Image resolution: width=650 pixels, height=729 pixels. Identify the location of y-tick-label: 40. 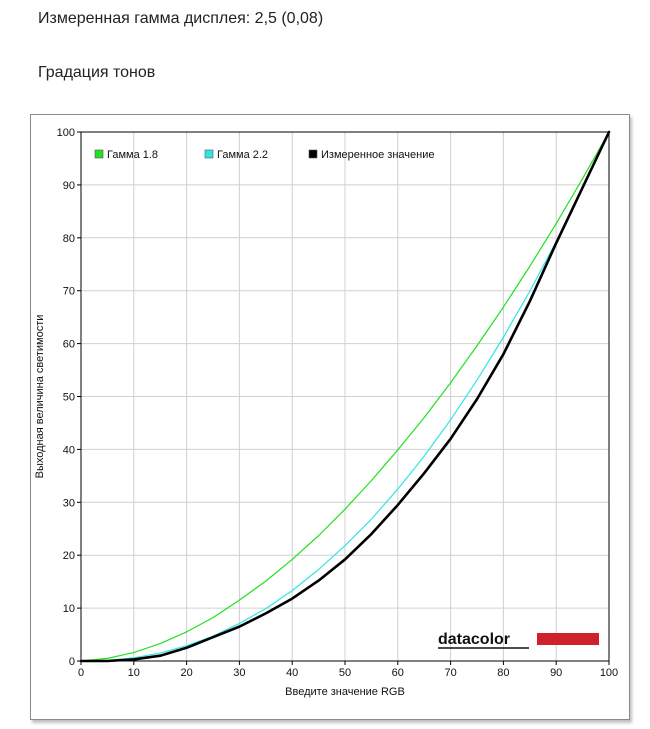
(69, 450).